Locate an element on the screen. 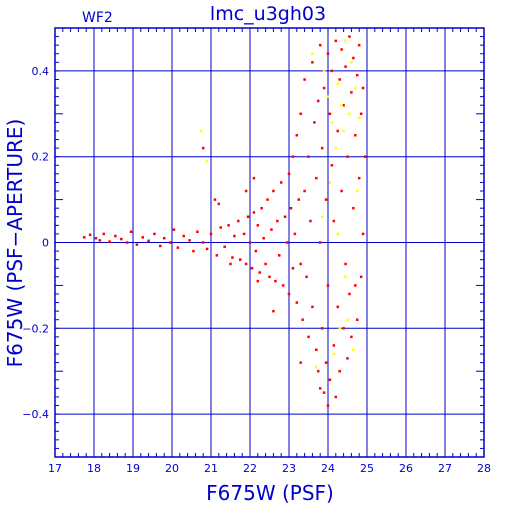  y-tick-labels: 0.4 0.2 0 −0.2 −0.4 is located at coordinates (35, 243).